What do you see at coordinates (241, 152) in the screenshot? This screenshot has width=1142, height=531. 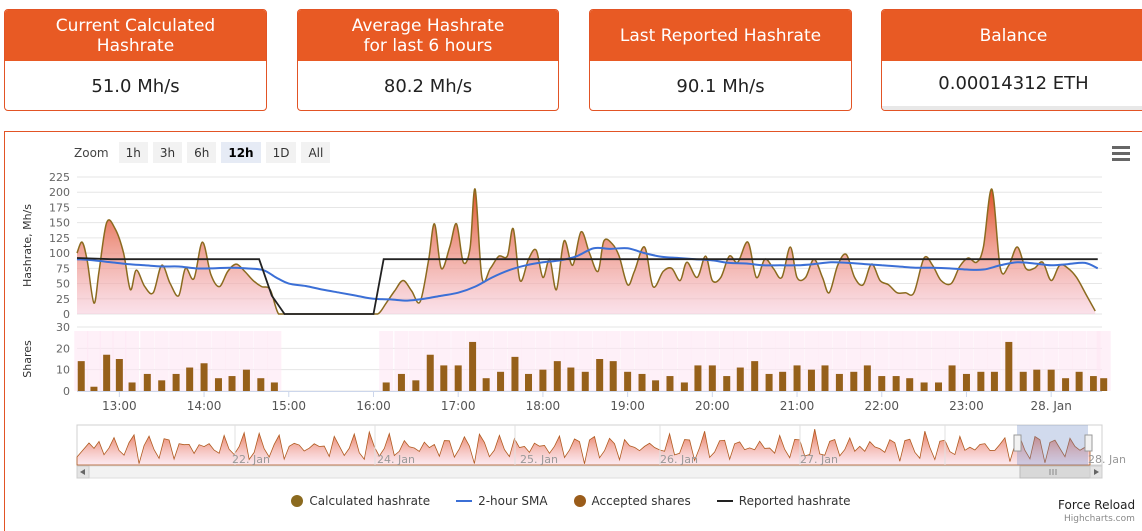 I see `zoom-button-12h: 12h` at bounding box center [241, 152].